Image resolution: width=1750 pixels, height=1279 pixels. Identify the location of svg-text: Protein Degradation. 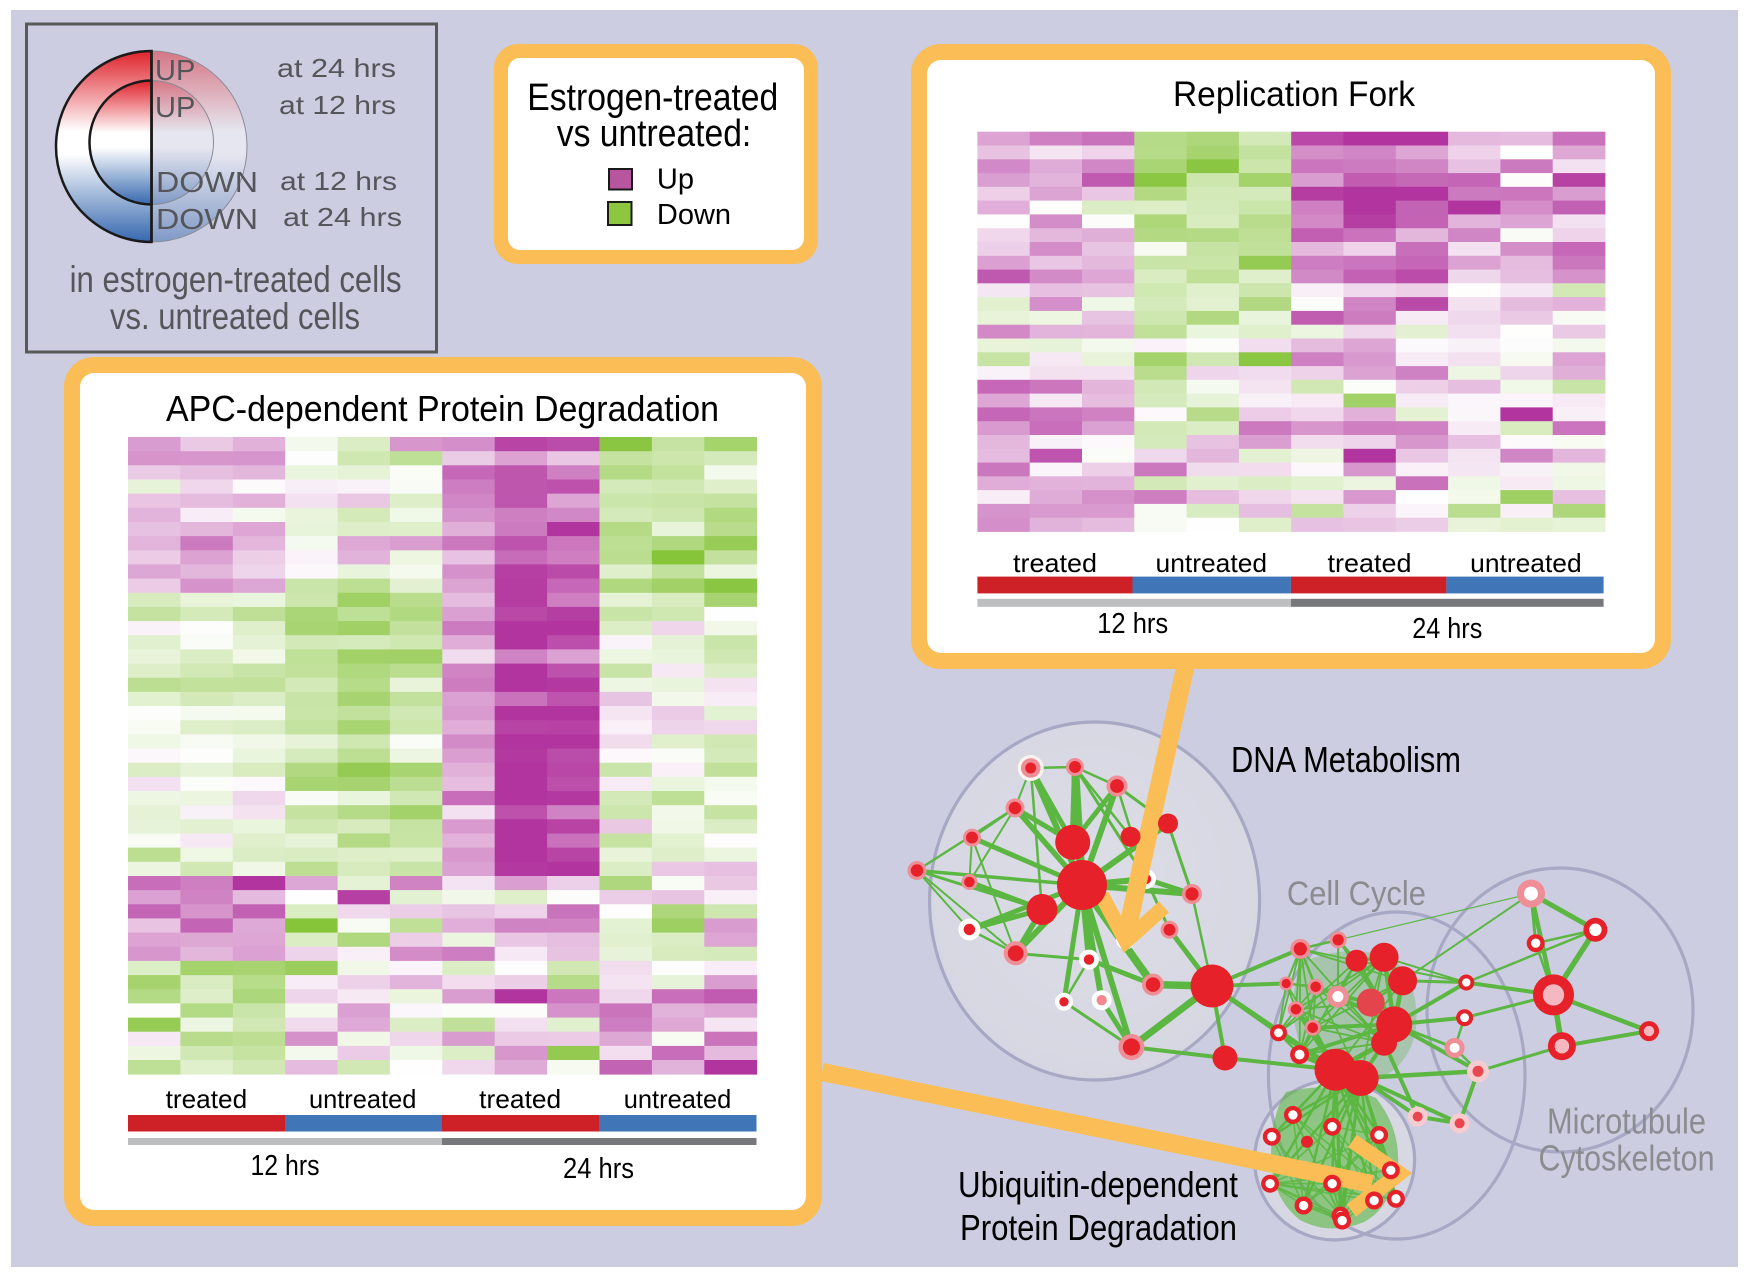
(1098, 1227).